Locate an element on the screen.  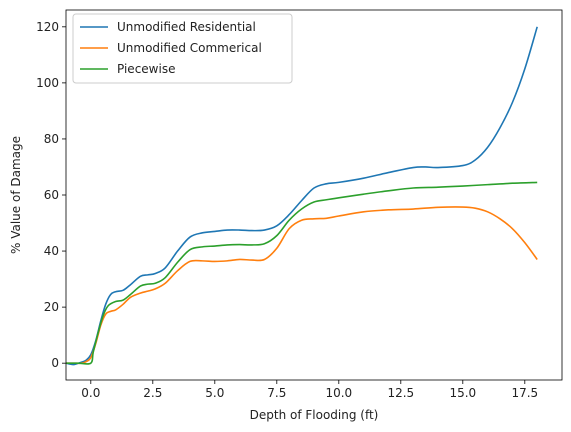
legend-box is located at coordinates (182, 48).